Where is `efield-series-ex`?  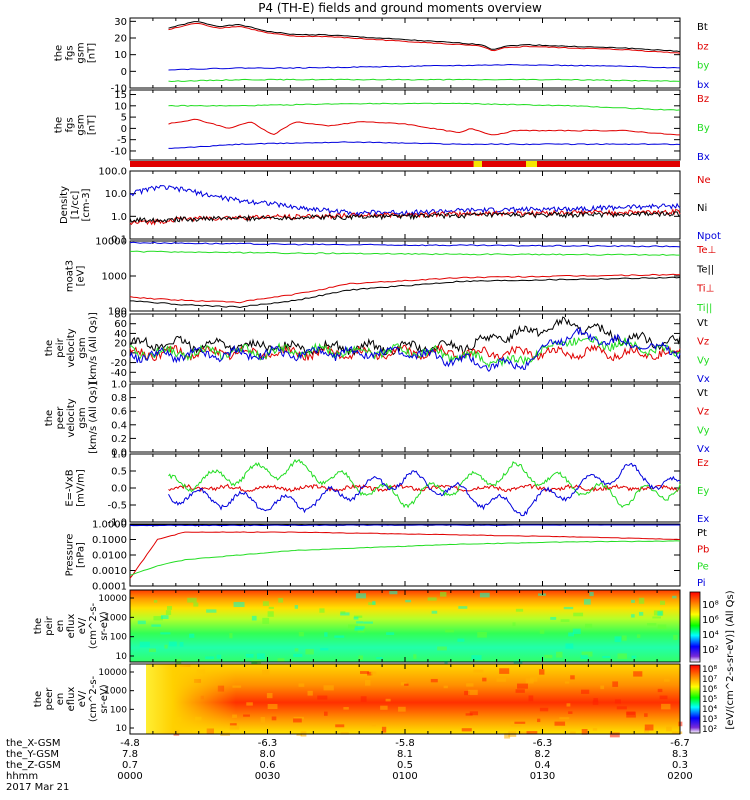 efield-series-ex is located at coordinates (424, 489).